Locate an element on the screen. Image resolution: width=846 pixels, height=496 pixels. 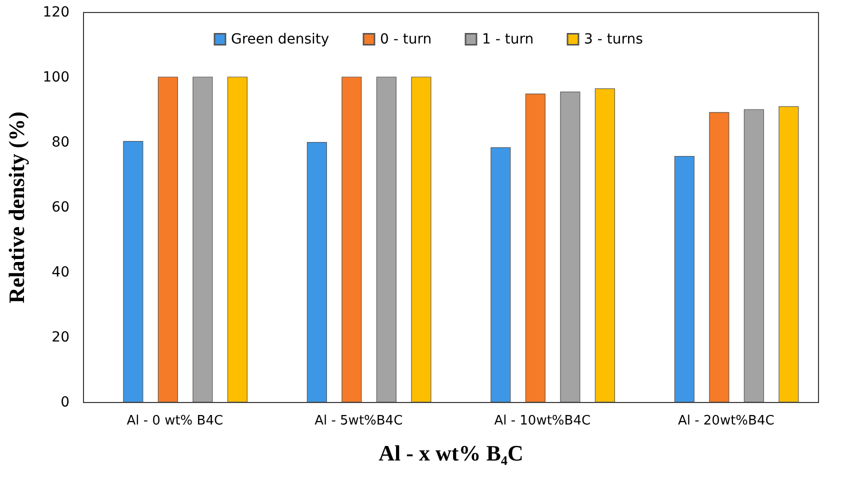
x-axis-title: Al - x wt% B₄C is located at coordinates (451, 453).